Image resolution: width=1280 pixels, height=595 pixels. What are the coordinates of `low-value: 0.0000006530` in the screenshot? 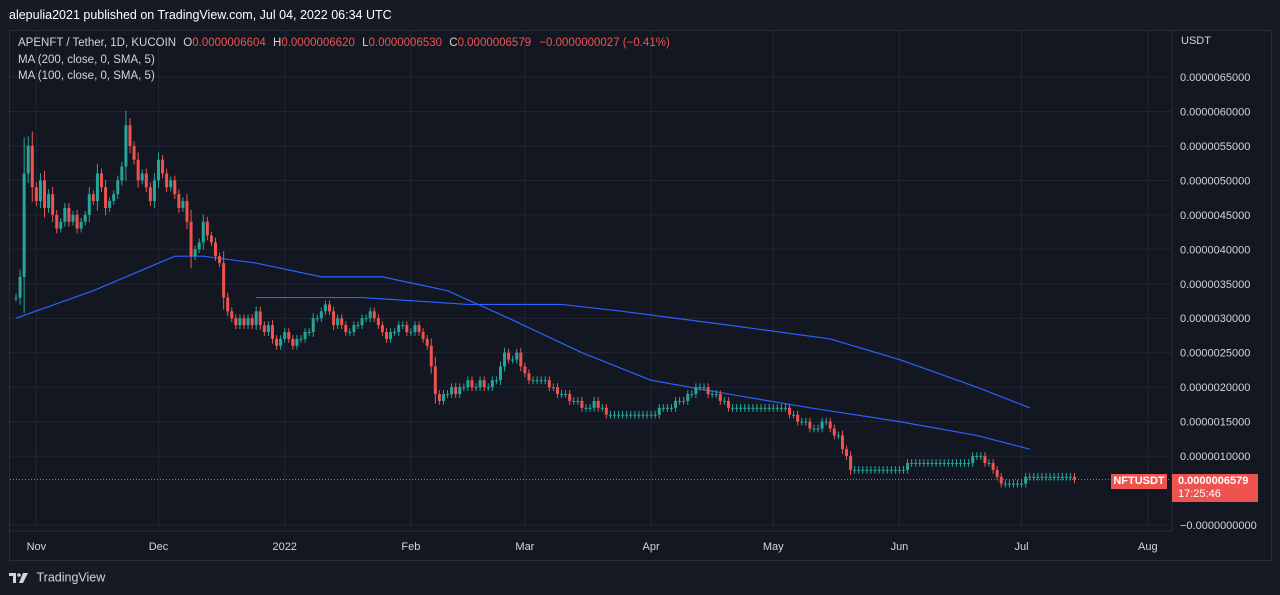 It's located at (405, 43).